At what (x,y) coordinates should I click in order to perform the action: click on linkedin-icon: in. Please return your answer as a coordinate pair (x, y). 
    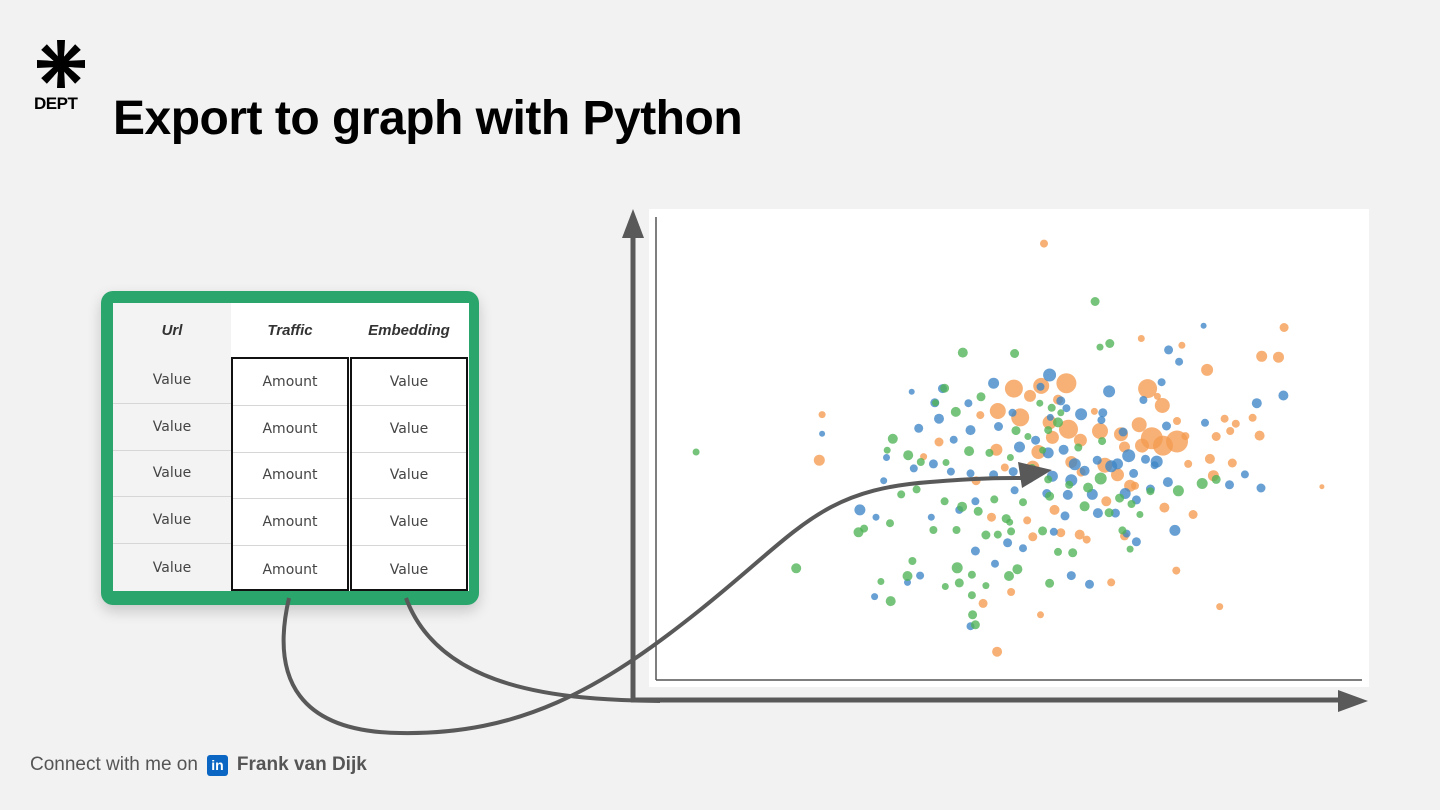
    Looking at the image, I should click on (217, 765).